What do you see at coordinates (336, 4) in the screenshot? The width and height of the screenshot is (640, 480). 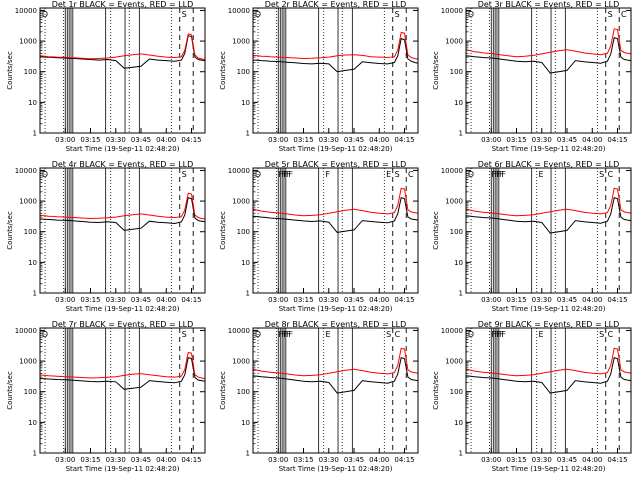 I see `panel-title: Det 2r BLACK = Events, RED = LLD` at bounding box center [336, 4].